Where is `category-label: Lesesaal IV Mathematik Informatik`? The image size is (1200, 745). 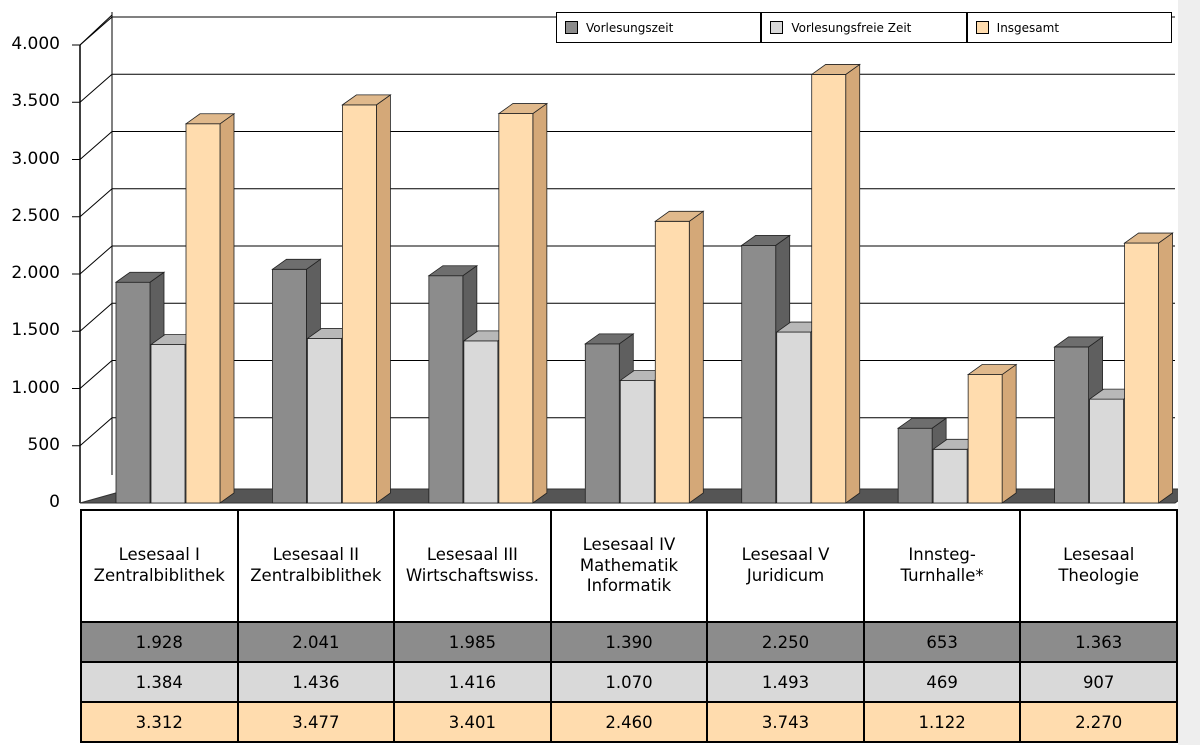
category-label: Lesesaal IV Mathematik Informatik is located at coordinates (629, 566).